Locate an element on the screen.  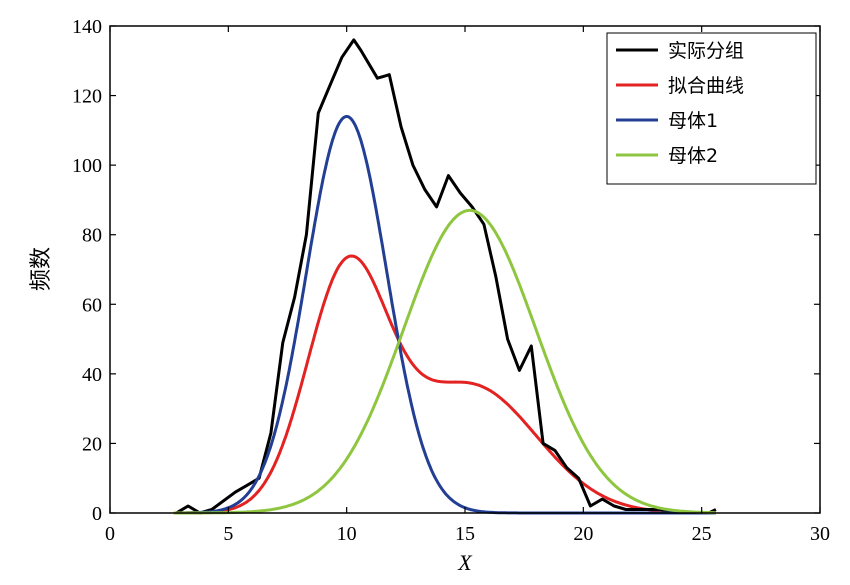
y-tick-label: 40 is located at coordinates (92, 375).